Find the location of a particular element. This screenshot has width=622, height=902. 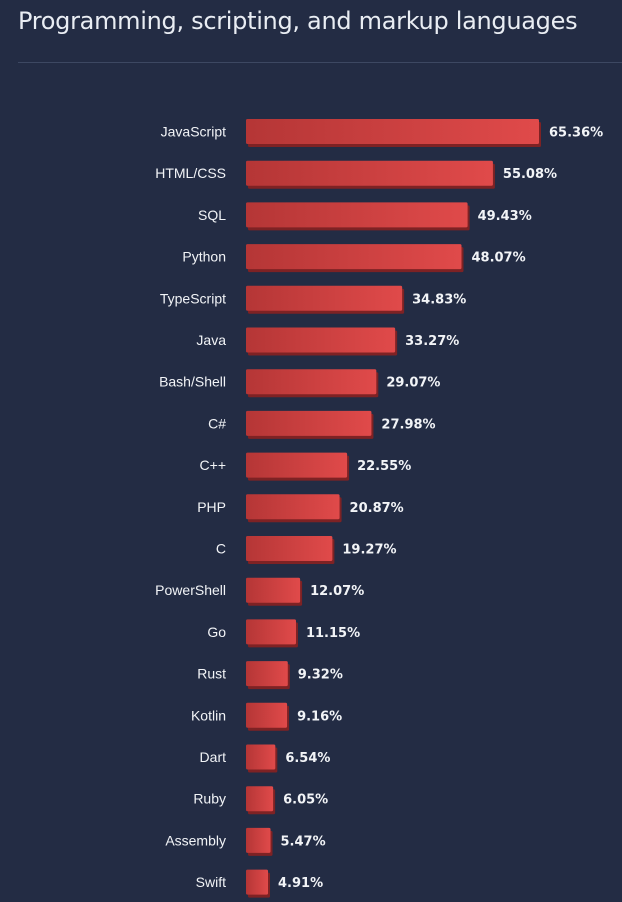

category-label: SQL is located at coordinates (212, 215).